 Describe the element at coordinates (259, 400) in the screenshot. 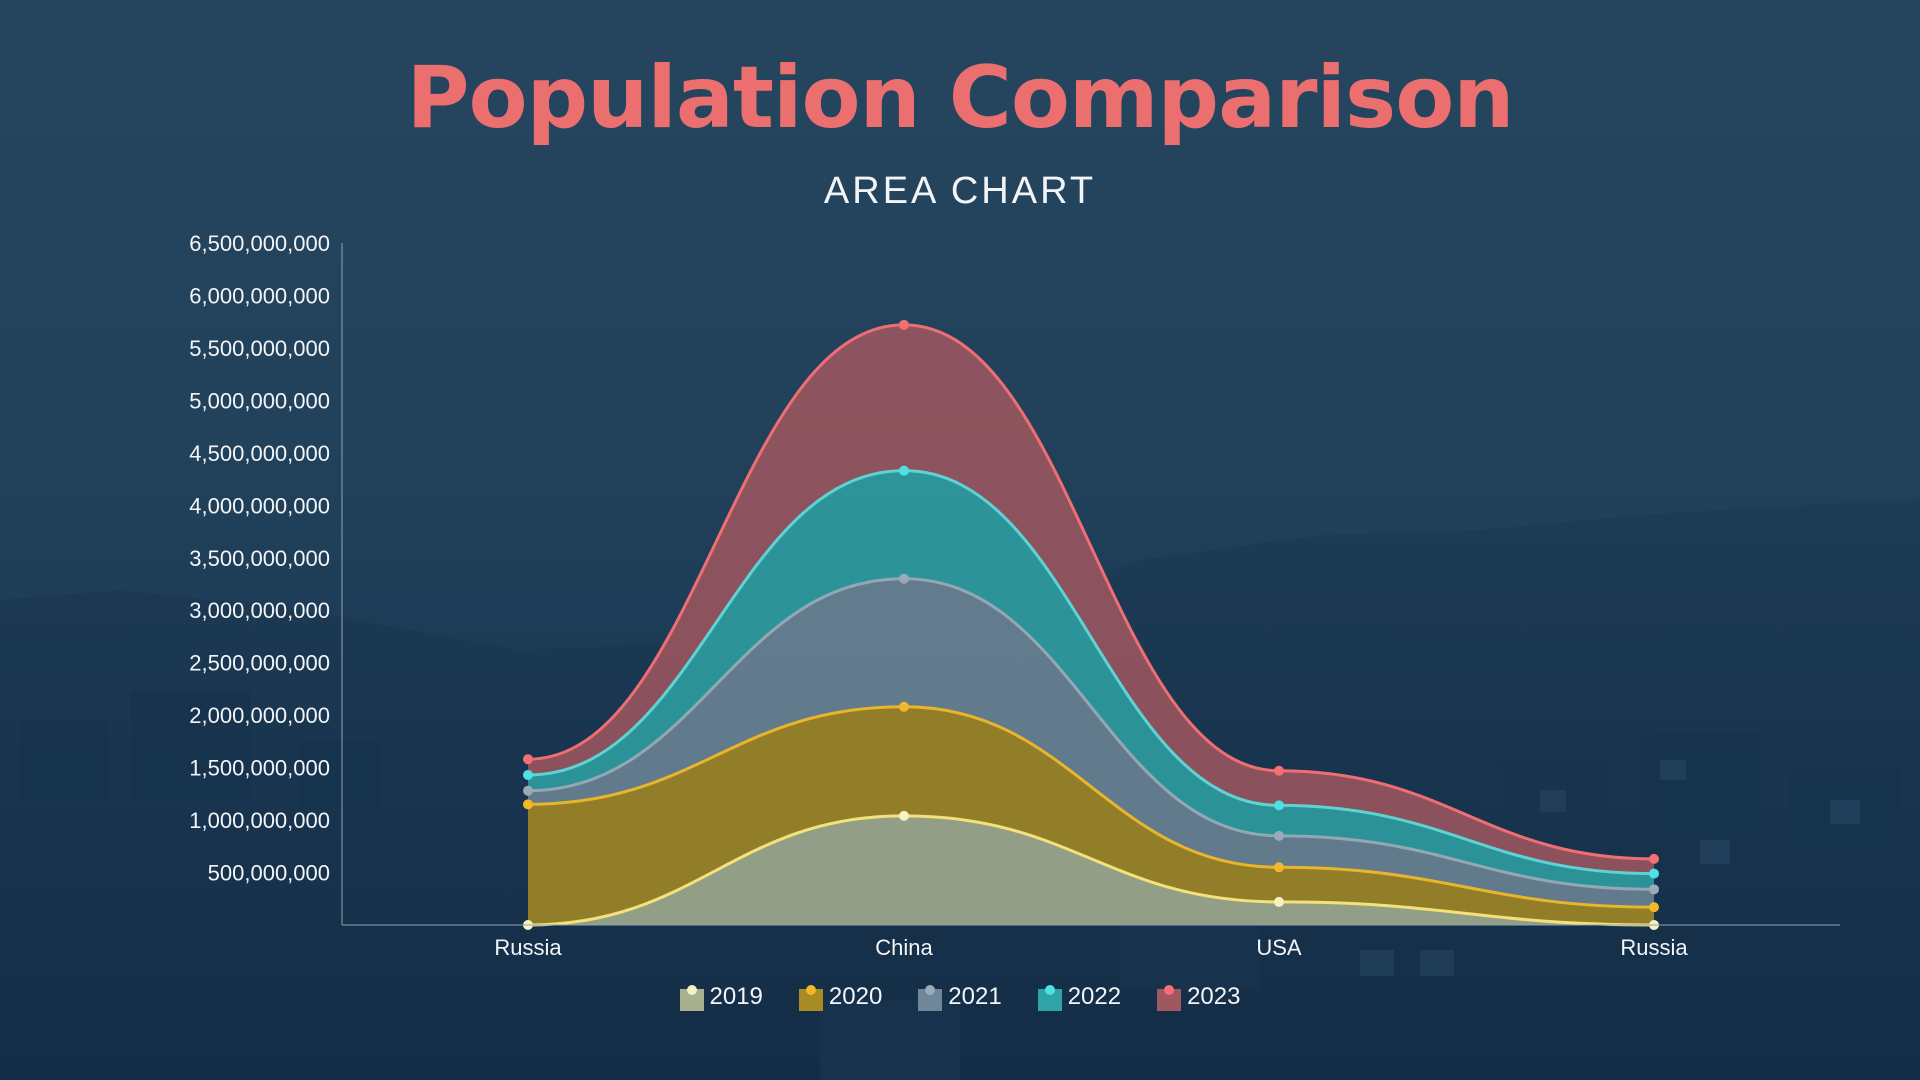

I see `y-tick-label: 5,000,000,000` at that location.